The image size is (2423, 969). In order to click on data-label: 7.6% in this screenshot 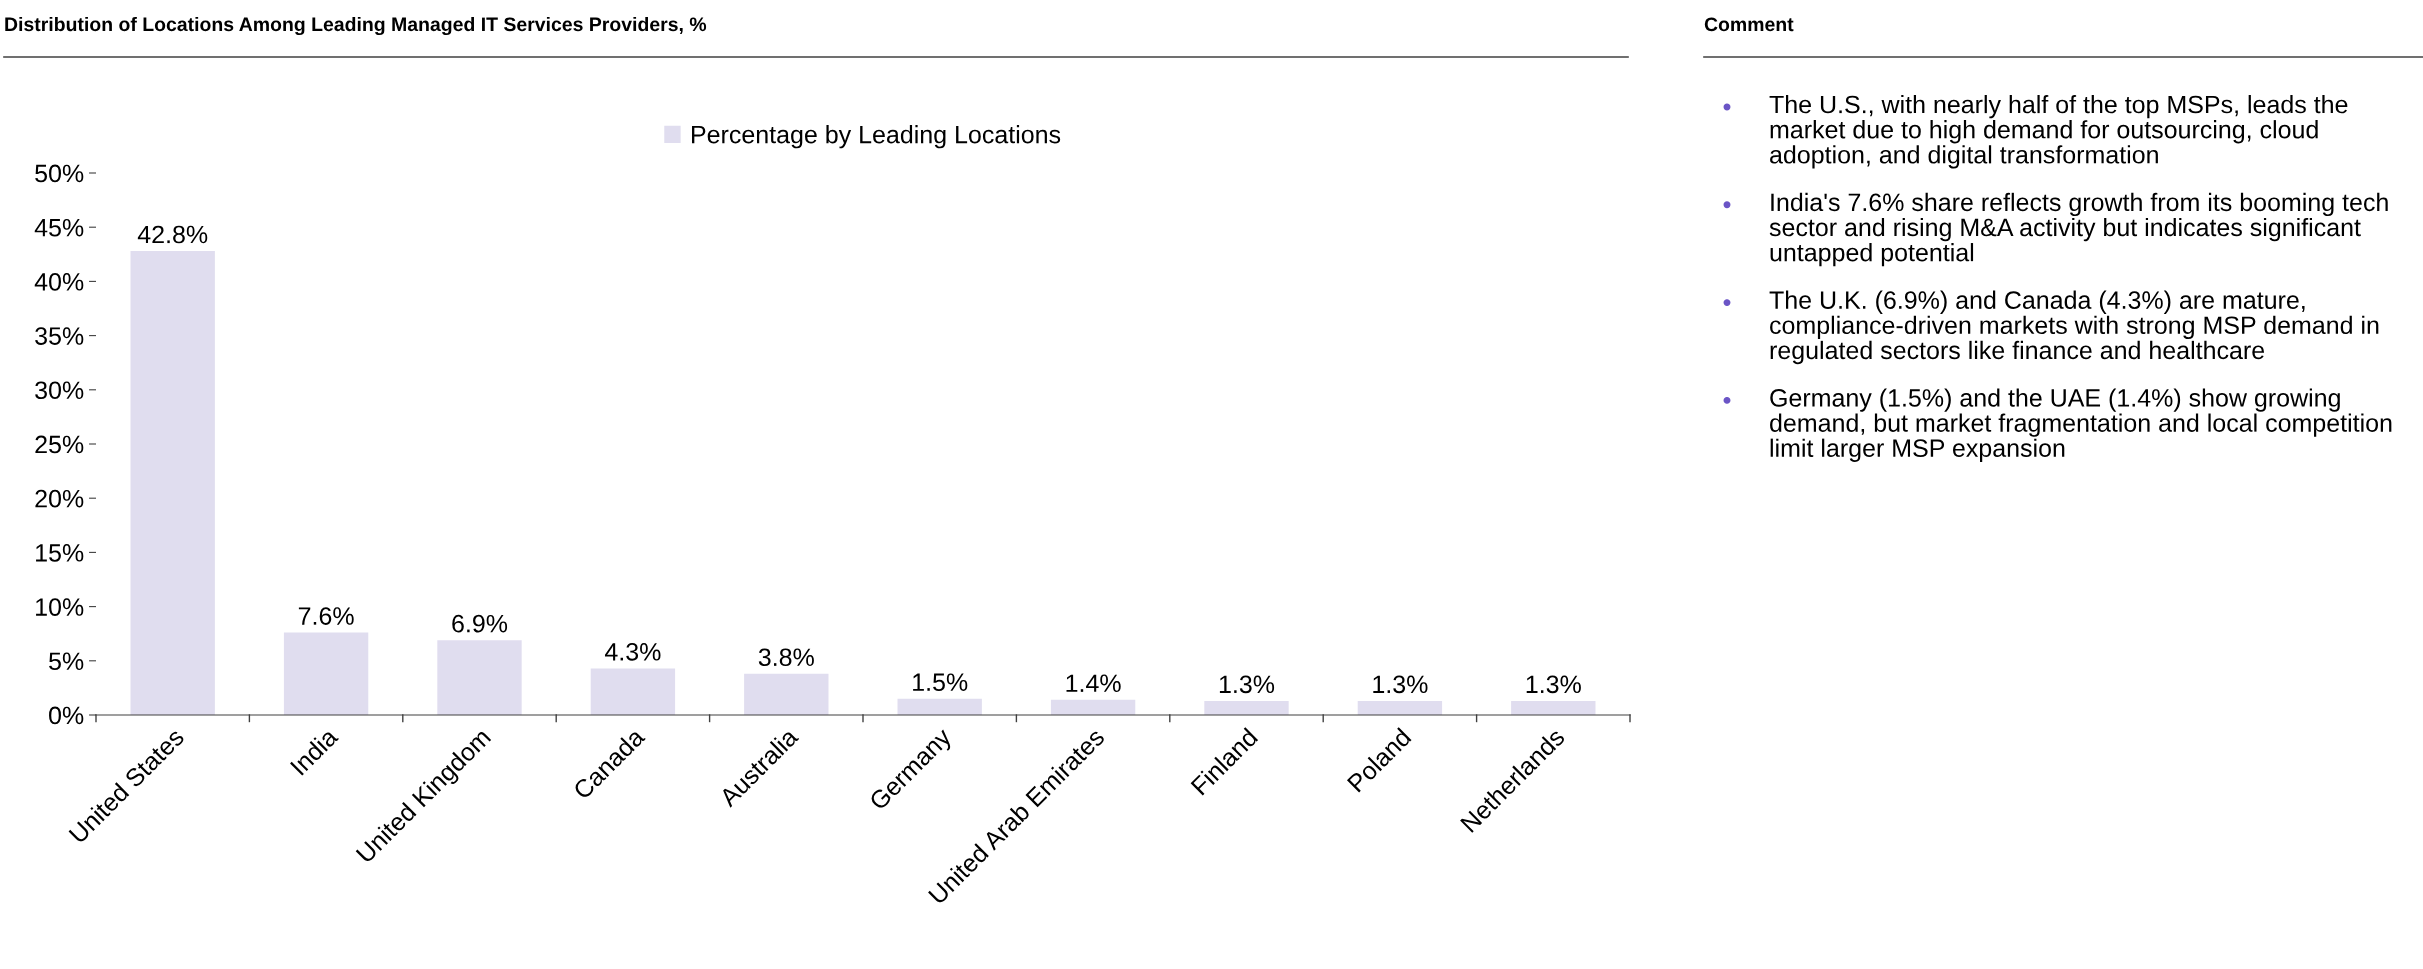, I will do `click(326, 616)`.